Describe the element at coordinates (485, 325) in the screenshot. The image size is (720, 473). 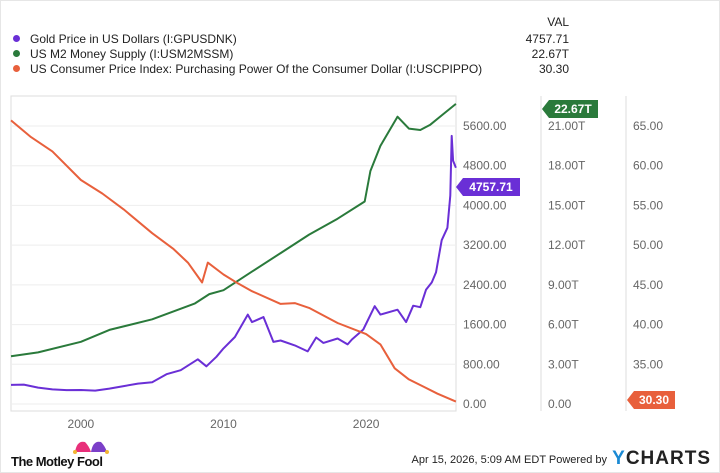
I see `y-tick-label: 1600.00` at that location.